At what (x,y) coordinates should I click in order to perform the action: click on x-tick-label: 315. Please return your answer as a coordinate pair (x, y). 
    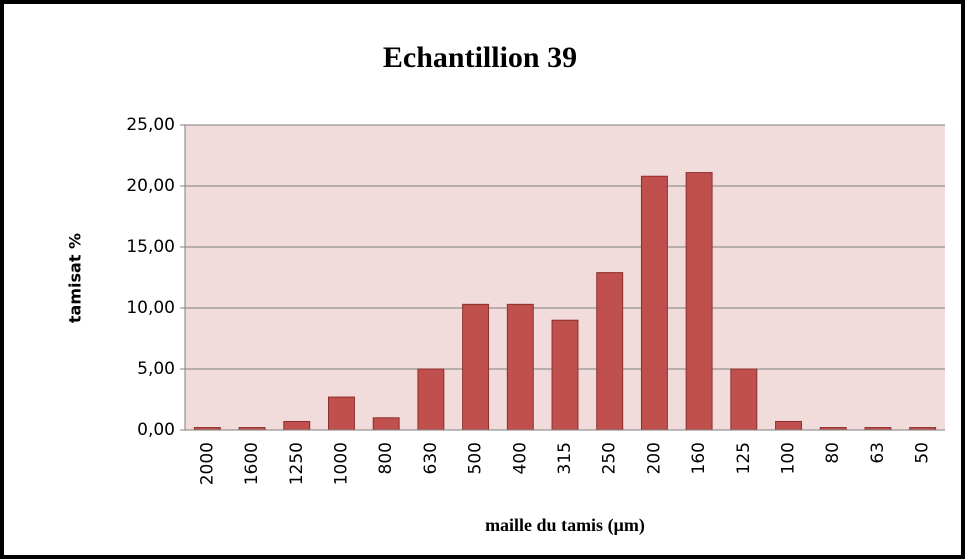
    Looking at the image, I should click on (565, 458).